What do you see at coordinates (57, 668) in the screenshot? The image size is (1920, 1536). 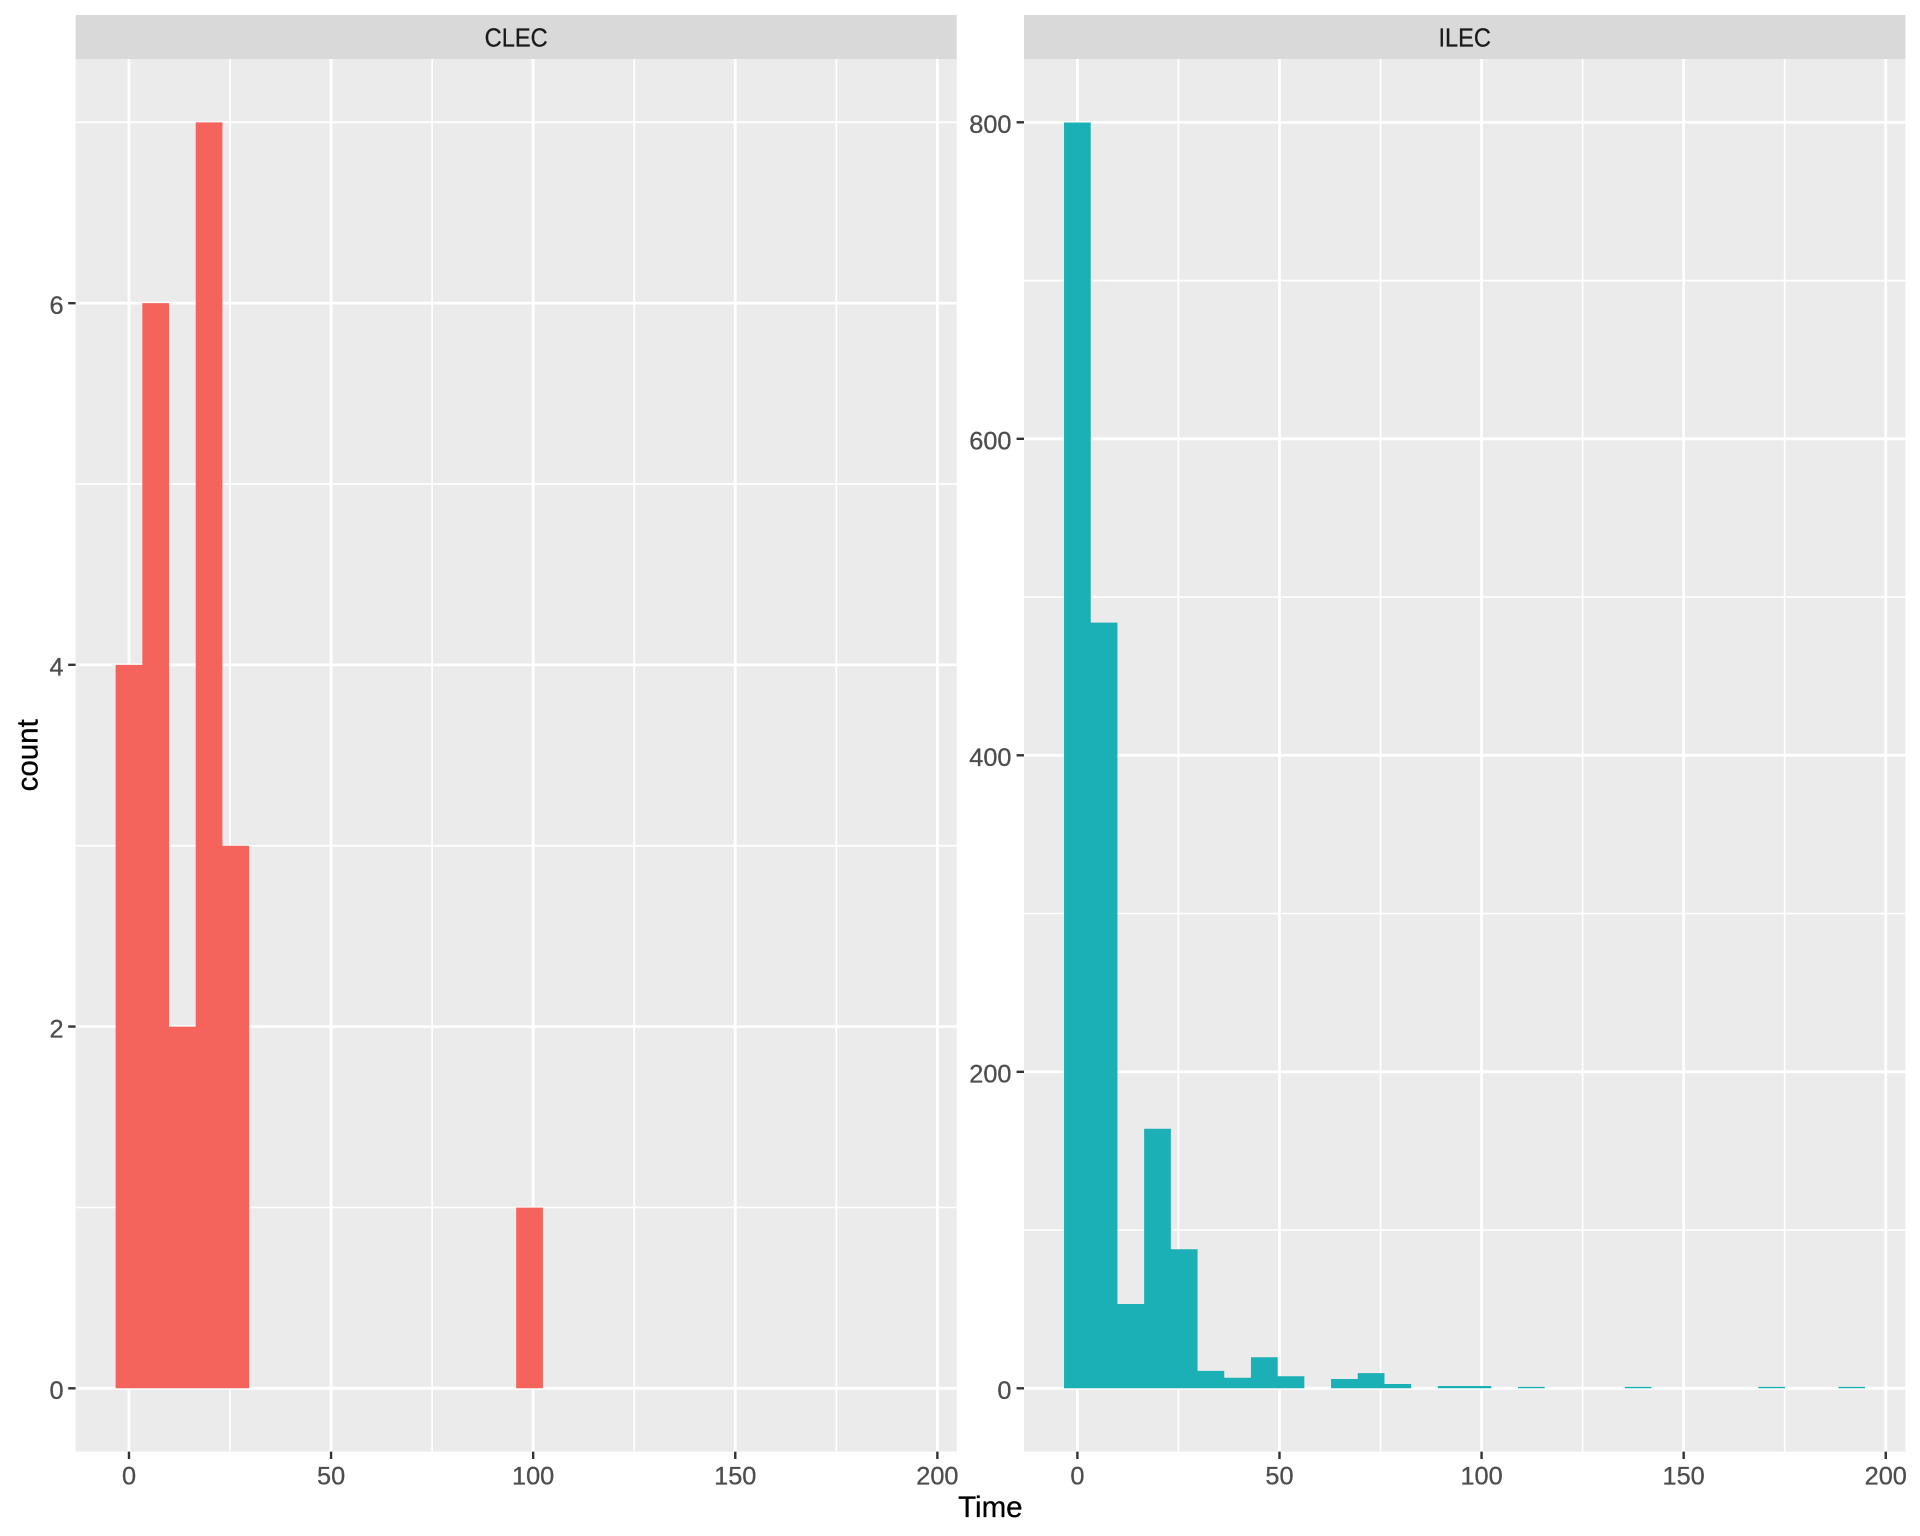 I see `svg-text: 4` at bounding box center [57, 668].